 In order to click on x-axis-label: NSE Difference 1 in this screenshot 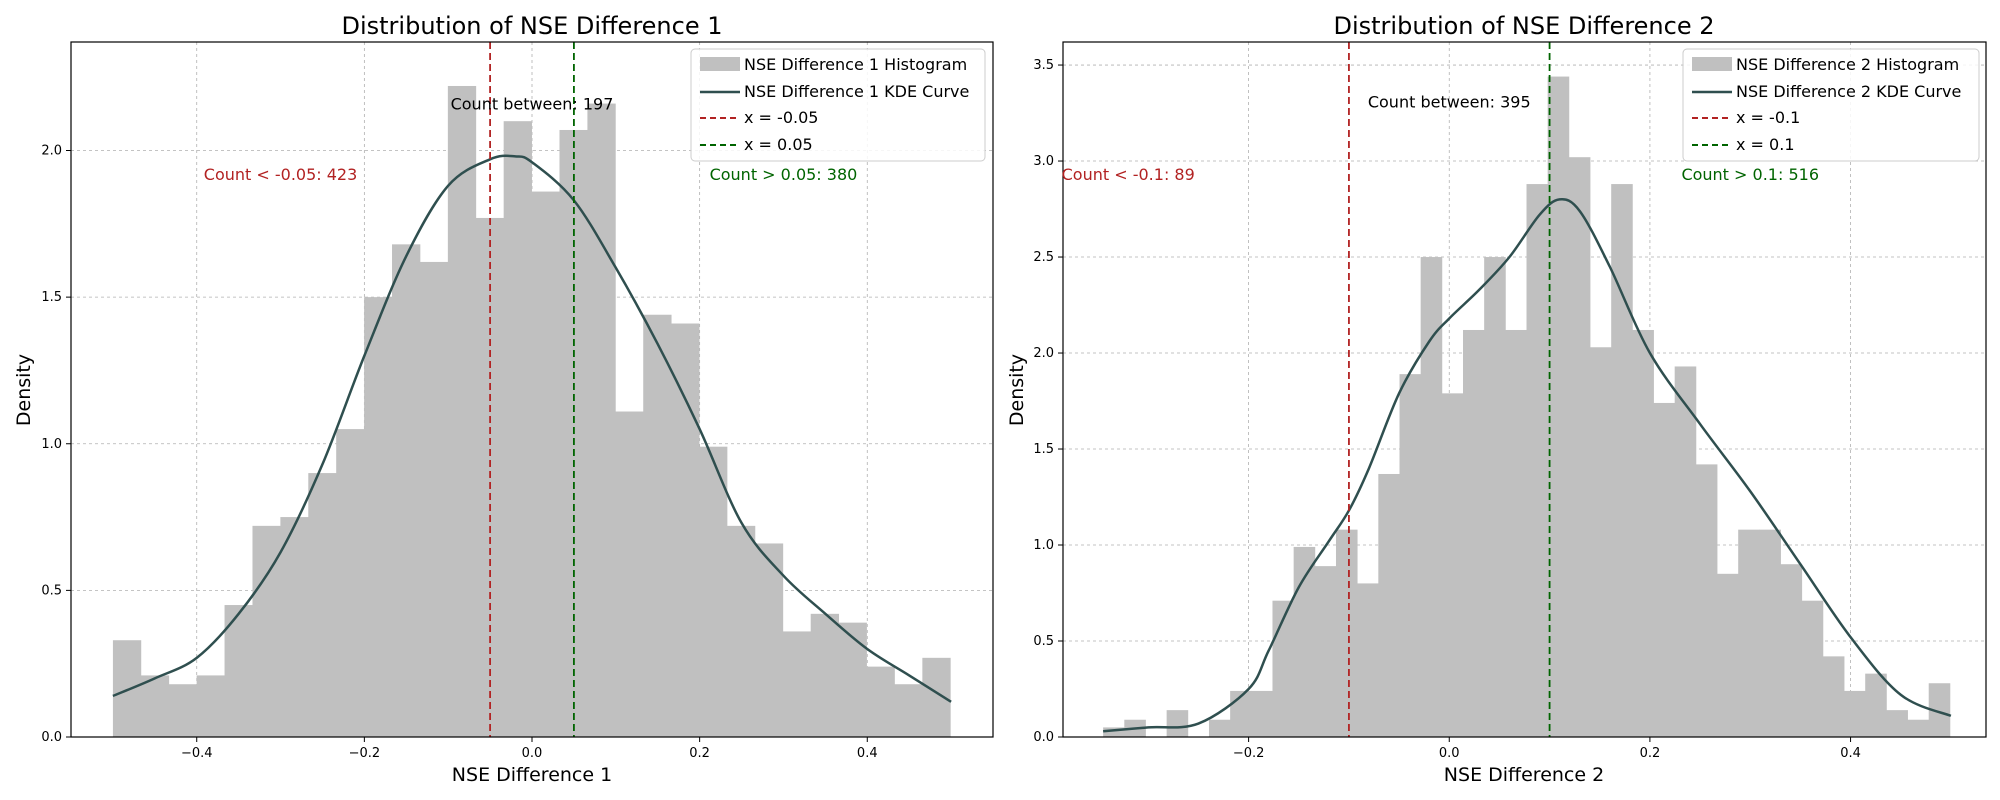, I will do `click(532, 775)`.